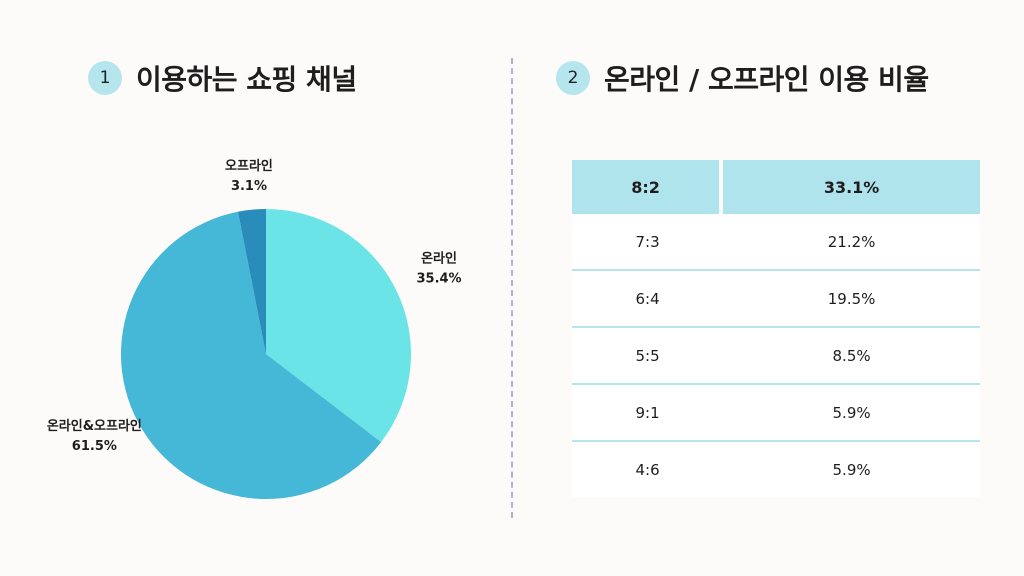 This screenshot has height=576, width=1024. I want to click on section-number-badge: 2, so click(573, 78).